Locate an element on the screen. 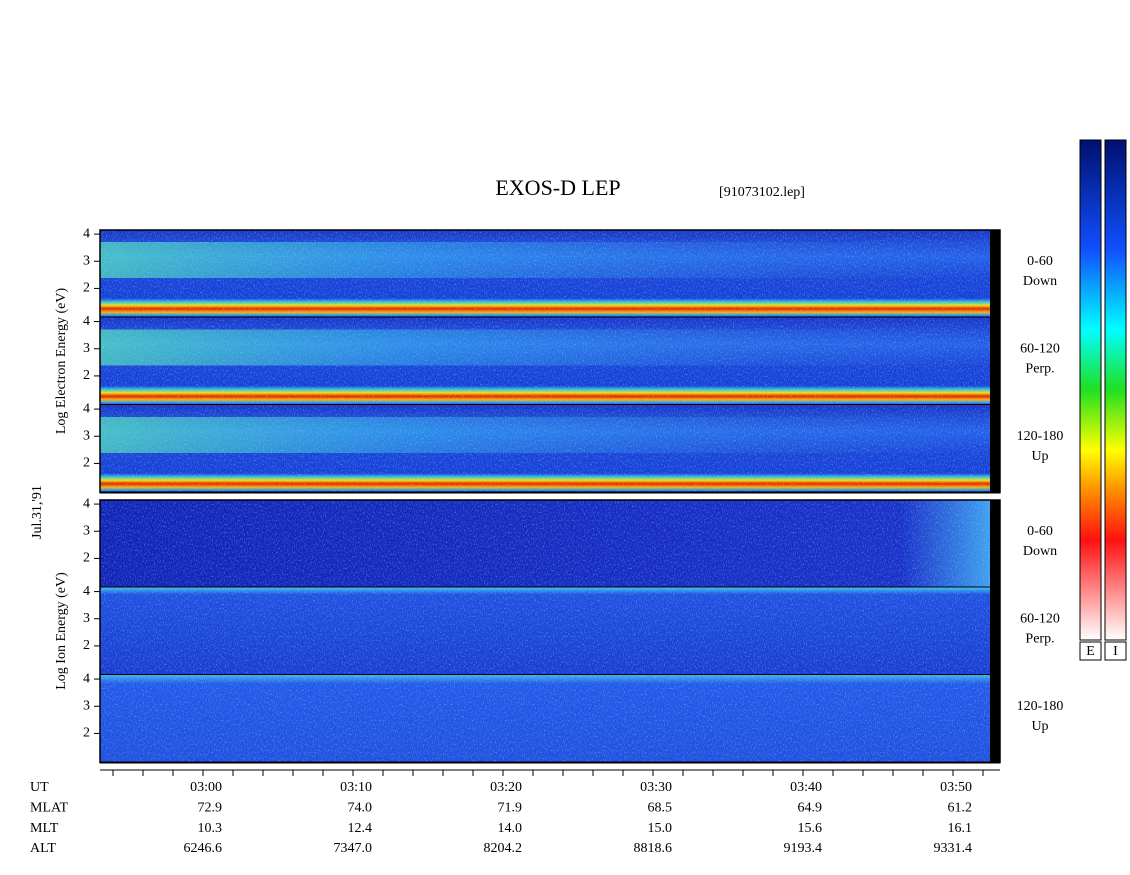 The image size is (1130, 875). row-value: 16.1 is located at coordinates (960, 828).